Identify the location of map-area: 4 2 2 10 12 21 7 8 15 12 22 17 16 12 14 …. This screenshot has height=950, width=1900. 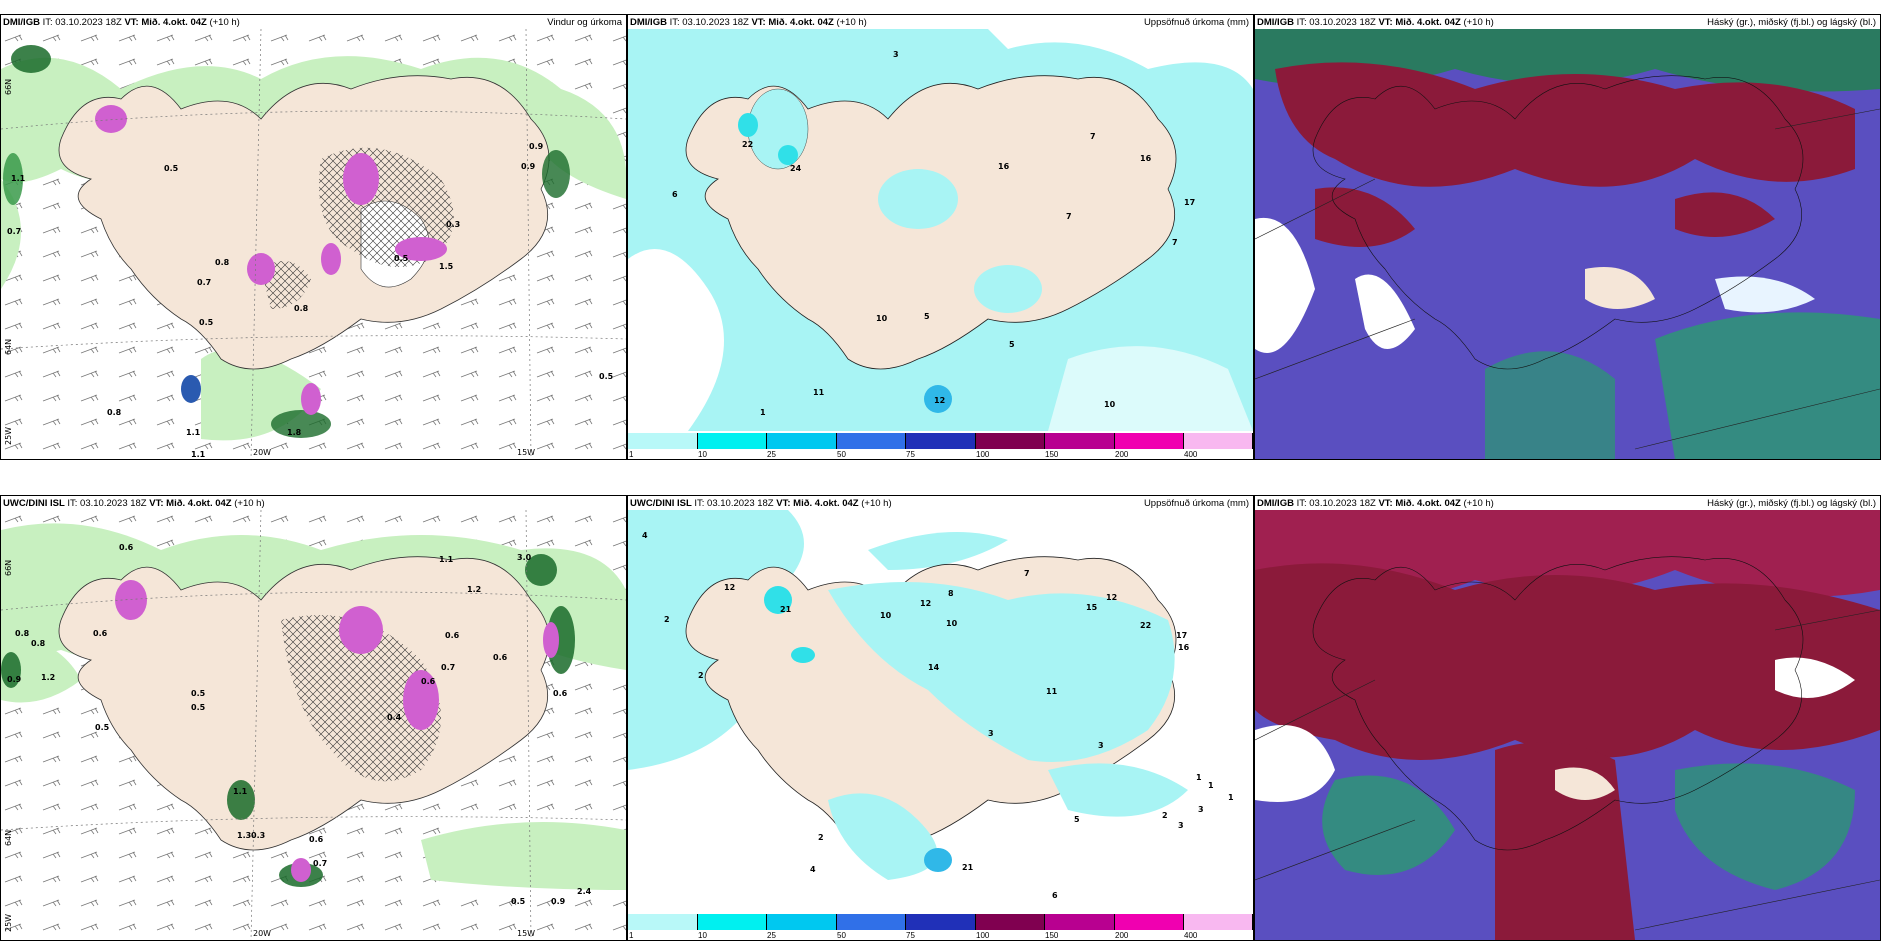
(940, 711).